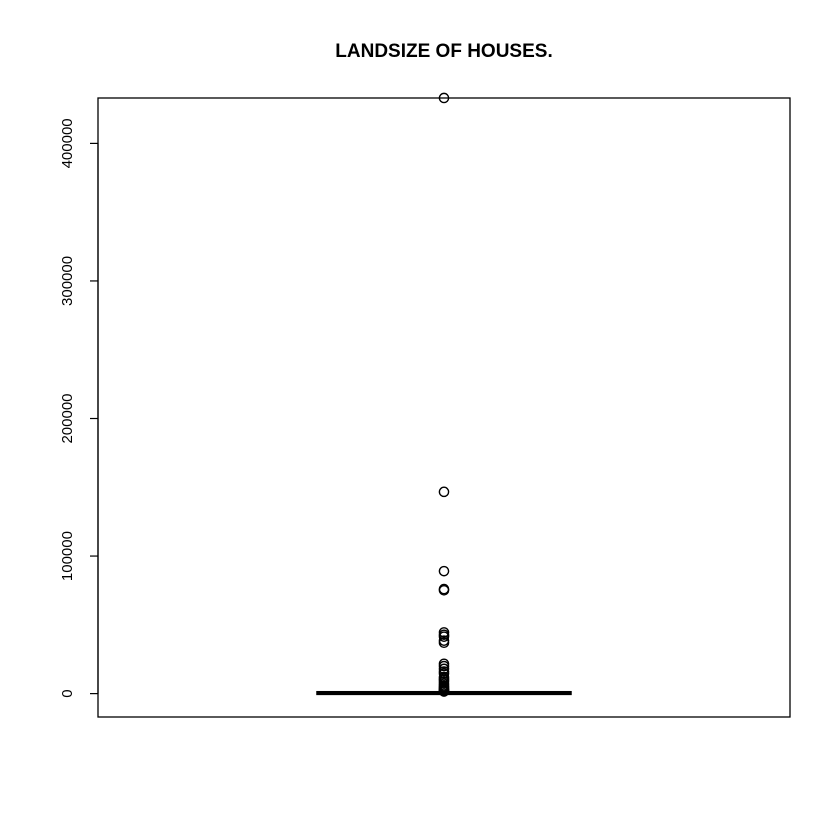 The image size is (840, 840). I want to click on y-tick-label-3: 300000, so click(67, 281).